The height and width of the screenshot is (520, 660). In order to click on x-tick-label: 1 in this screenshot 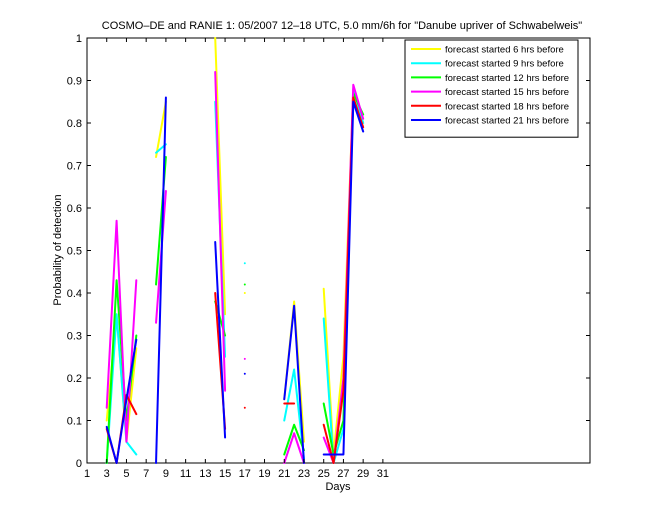, I will do `click(87, 474)`.